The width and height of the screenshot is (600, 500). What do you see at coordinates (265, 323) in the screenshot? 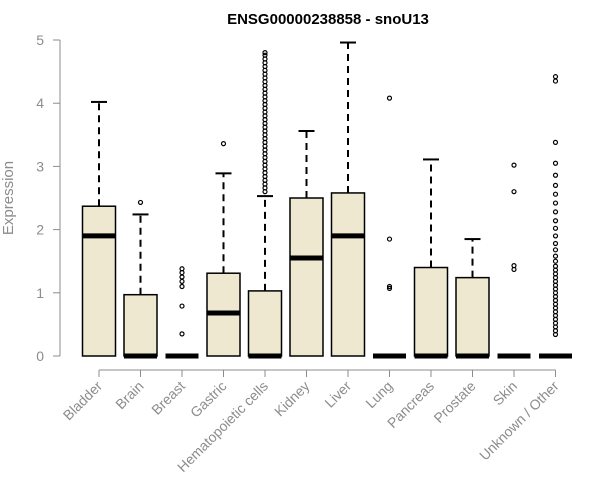
I see `box-hematopoietic-cells` at bounding box center [265, 323].